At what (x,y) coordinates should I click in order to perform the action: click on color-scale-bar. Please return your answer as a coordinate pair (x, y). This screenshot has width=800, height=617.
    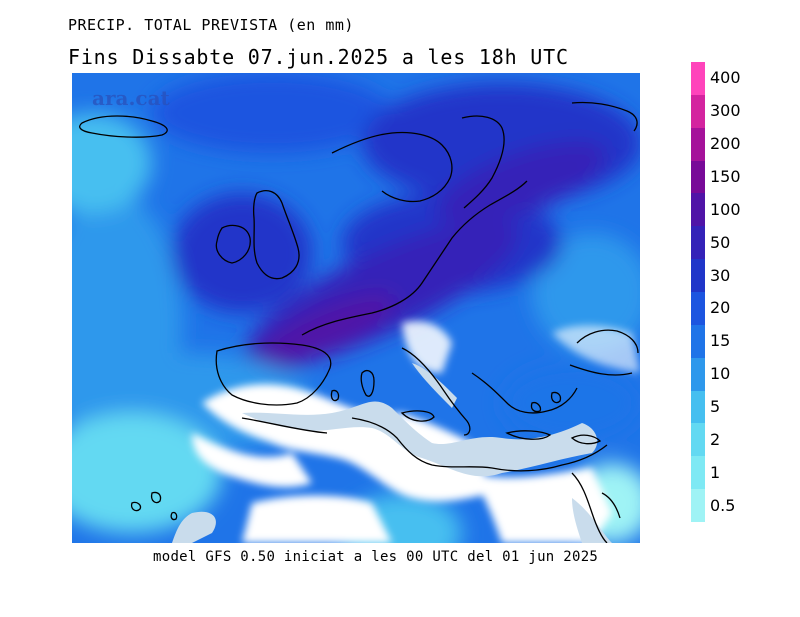
    Looking at the image, I should click on (698, 292).